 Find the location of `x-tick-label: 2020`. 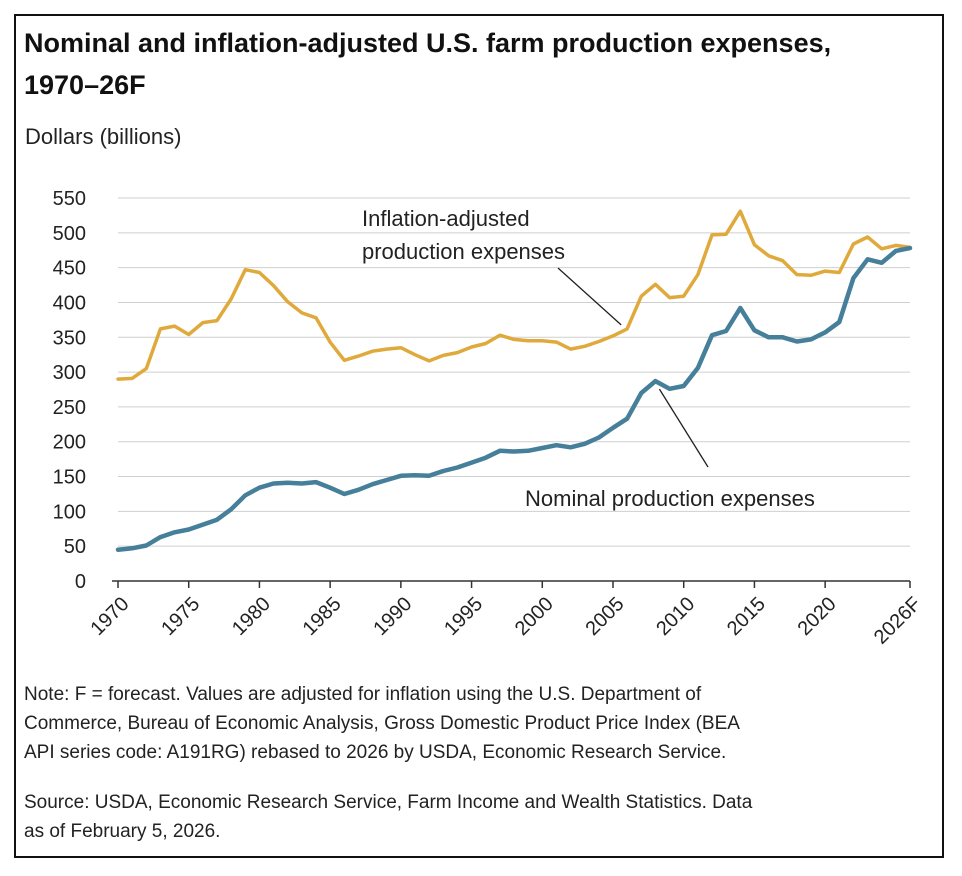

x-tick-label: 2020 is located at coordinates (817, 616).